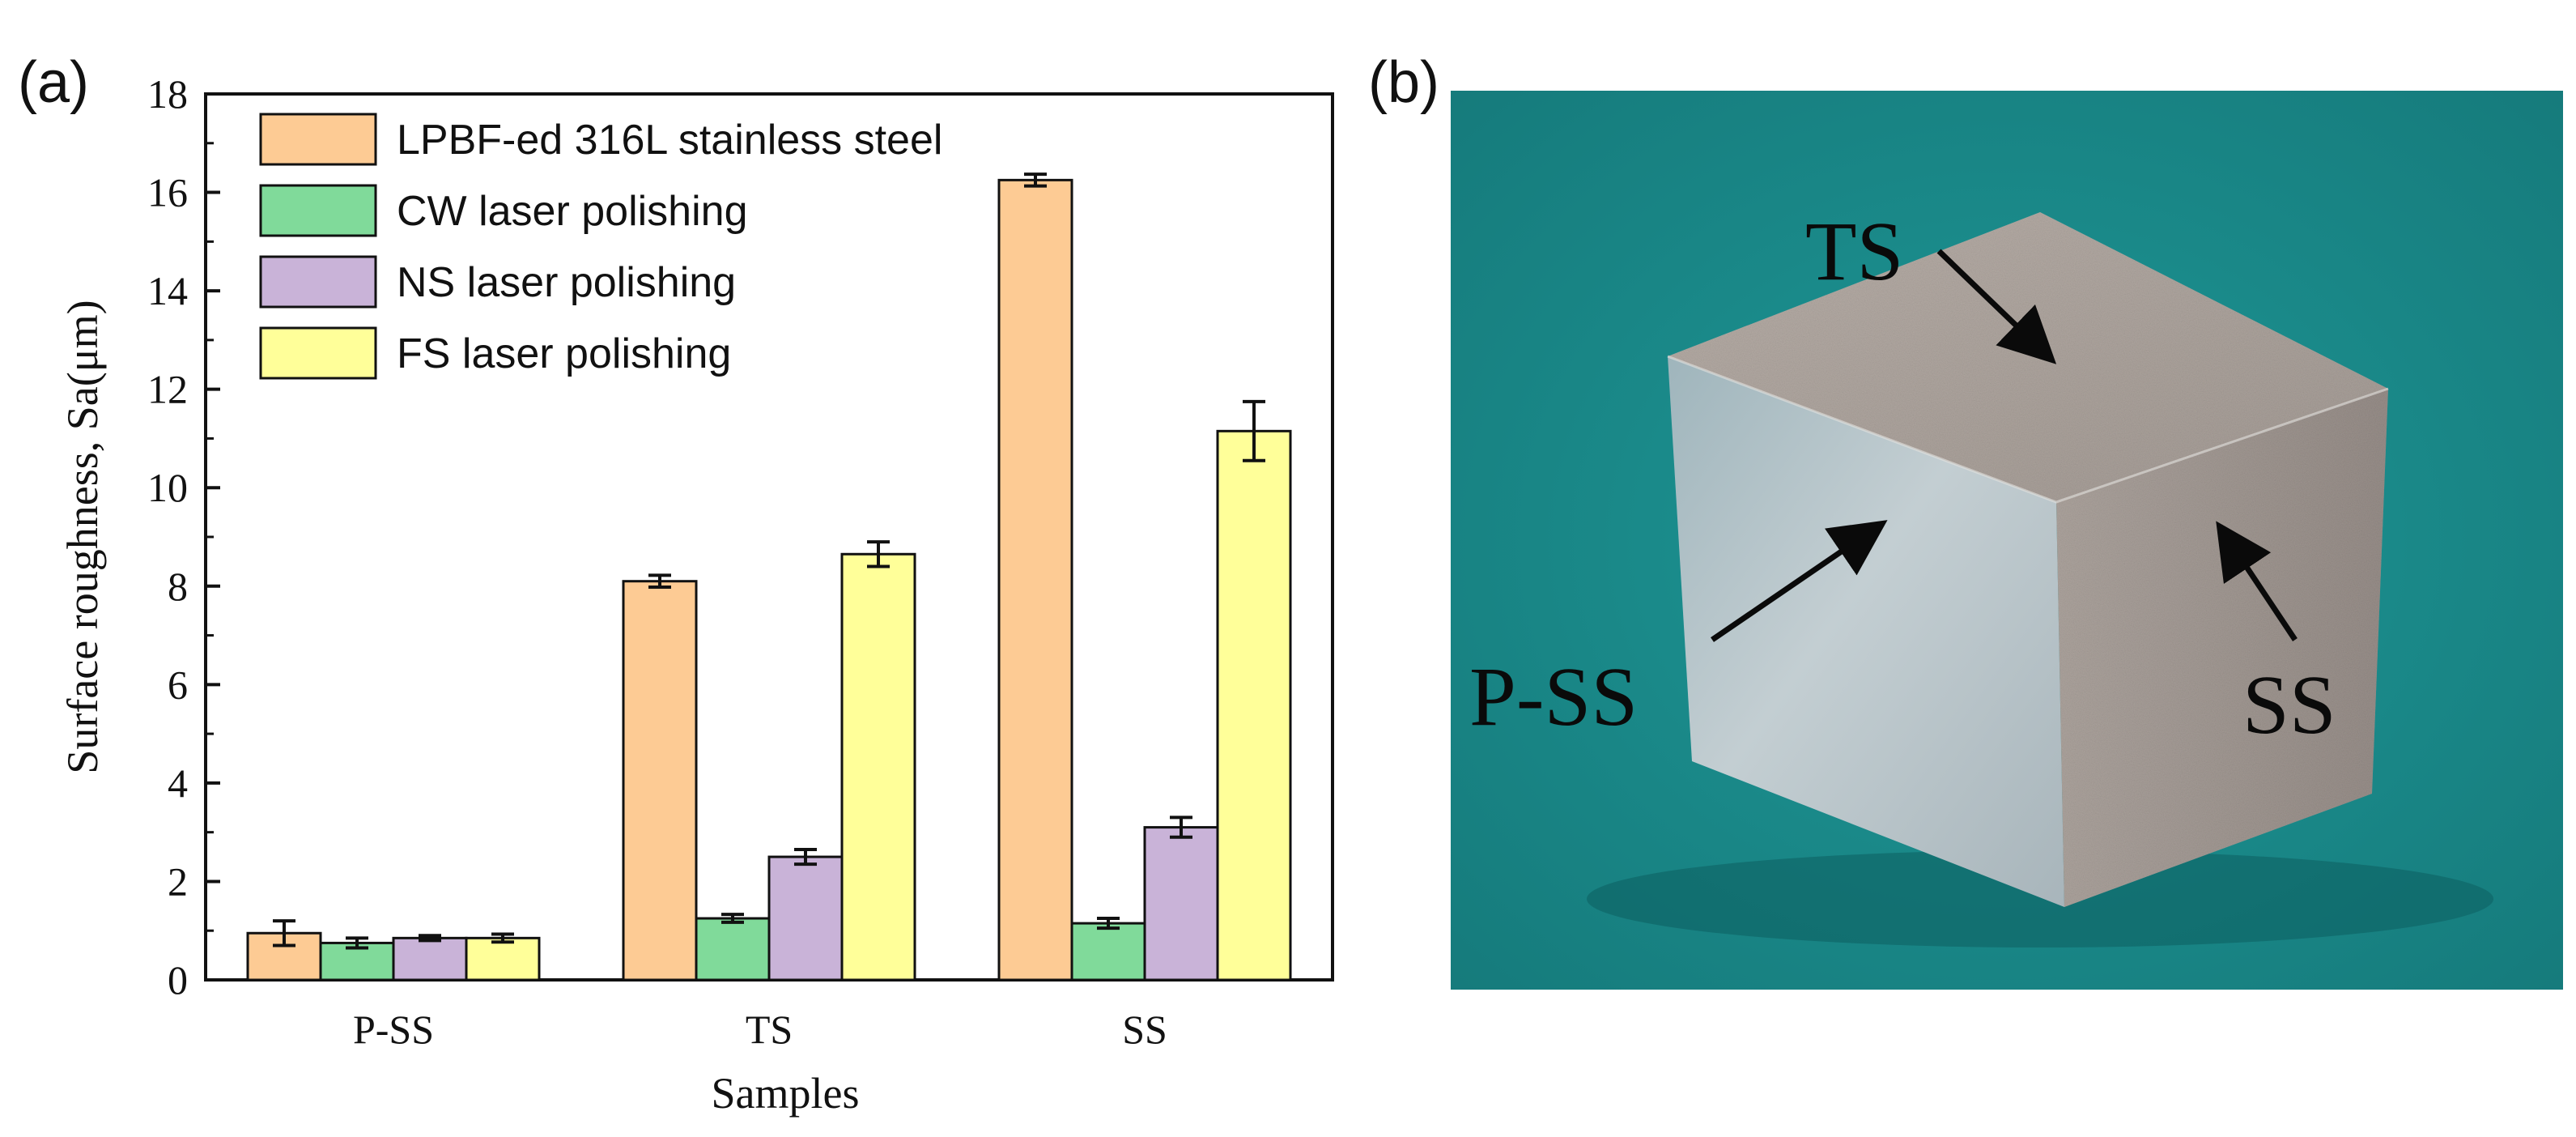  What do you see at coordinates (178, 783) in the screenshot?
I see `y-tick-label: 4` at bounding box center [178, 783].